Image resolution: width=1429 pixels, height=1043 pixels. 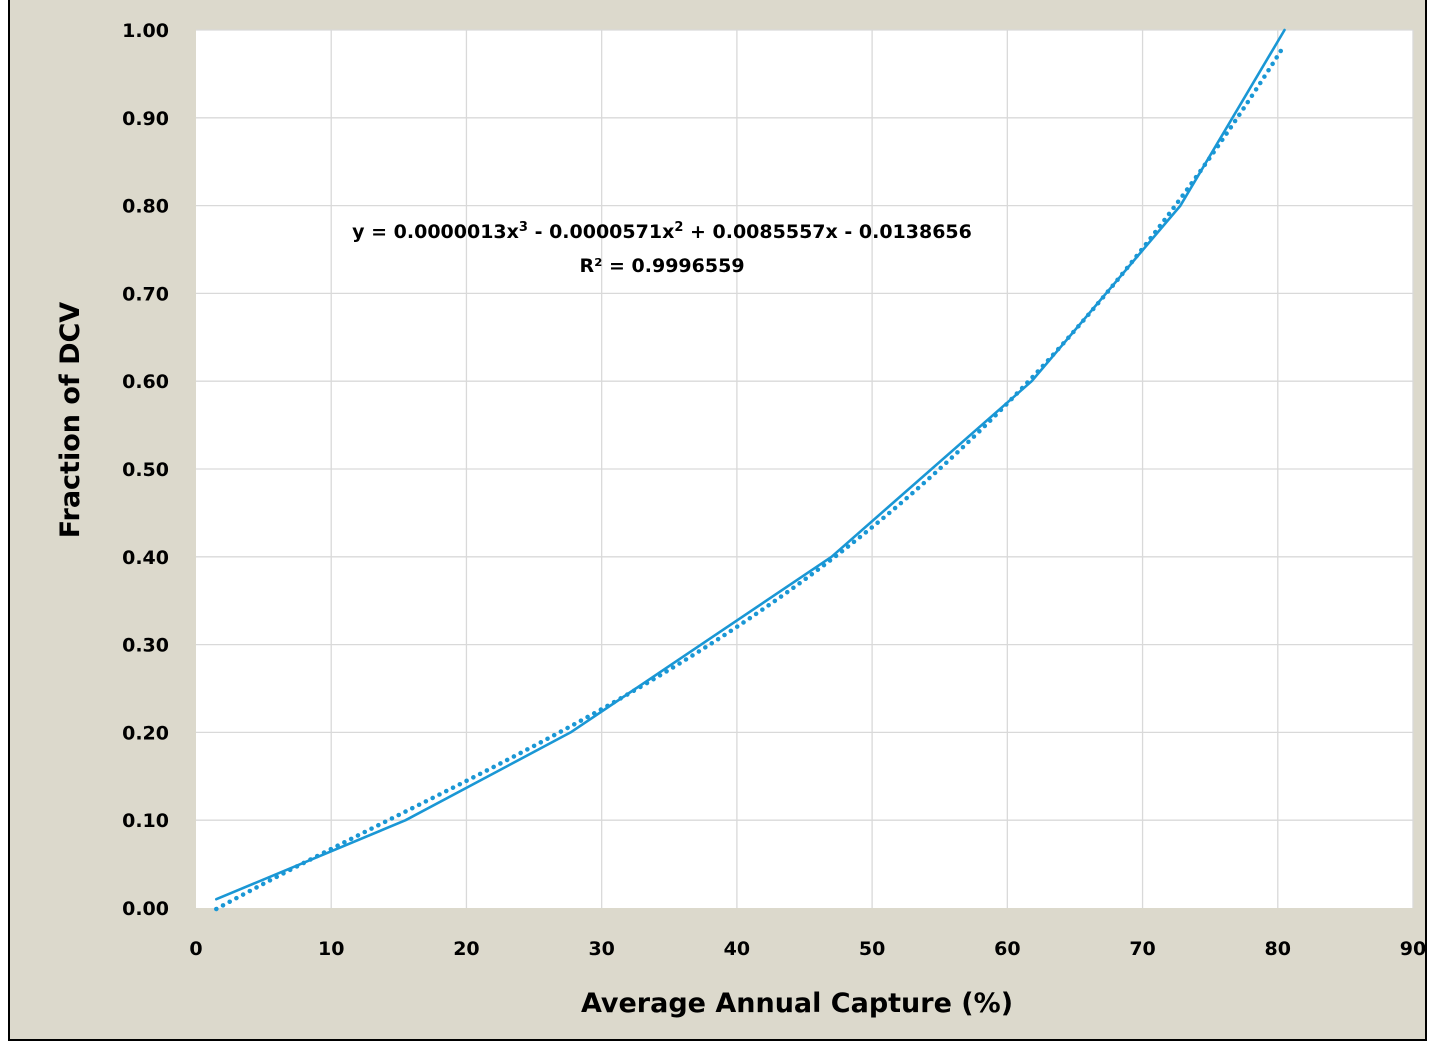 What do you see at coordinates (1413, 949) in the screenshot?
I see `x-tick-label: 90` at bounding box center [1413, 949].